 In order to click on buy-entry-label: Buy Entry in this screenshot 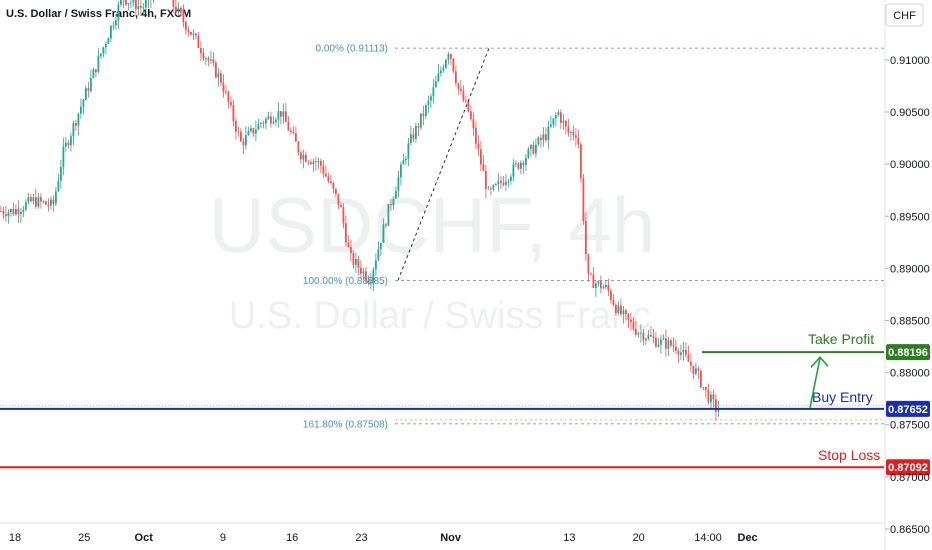, I will do `click(842, 397)`.